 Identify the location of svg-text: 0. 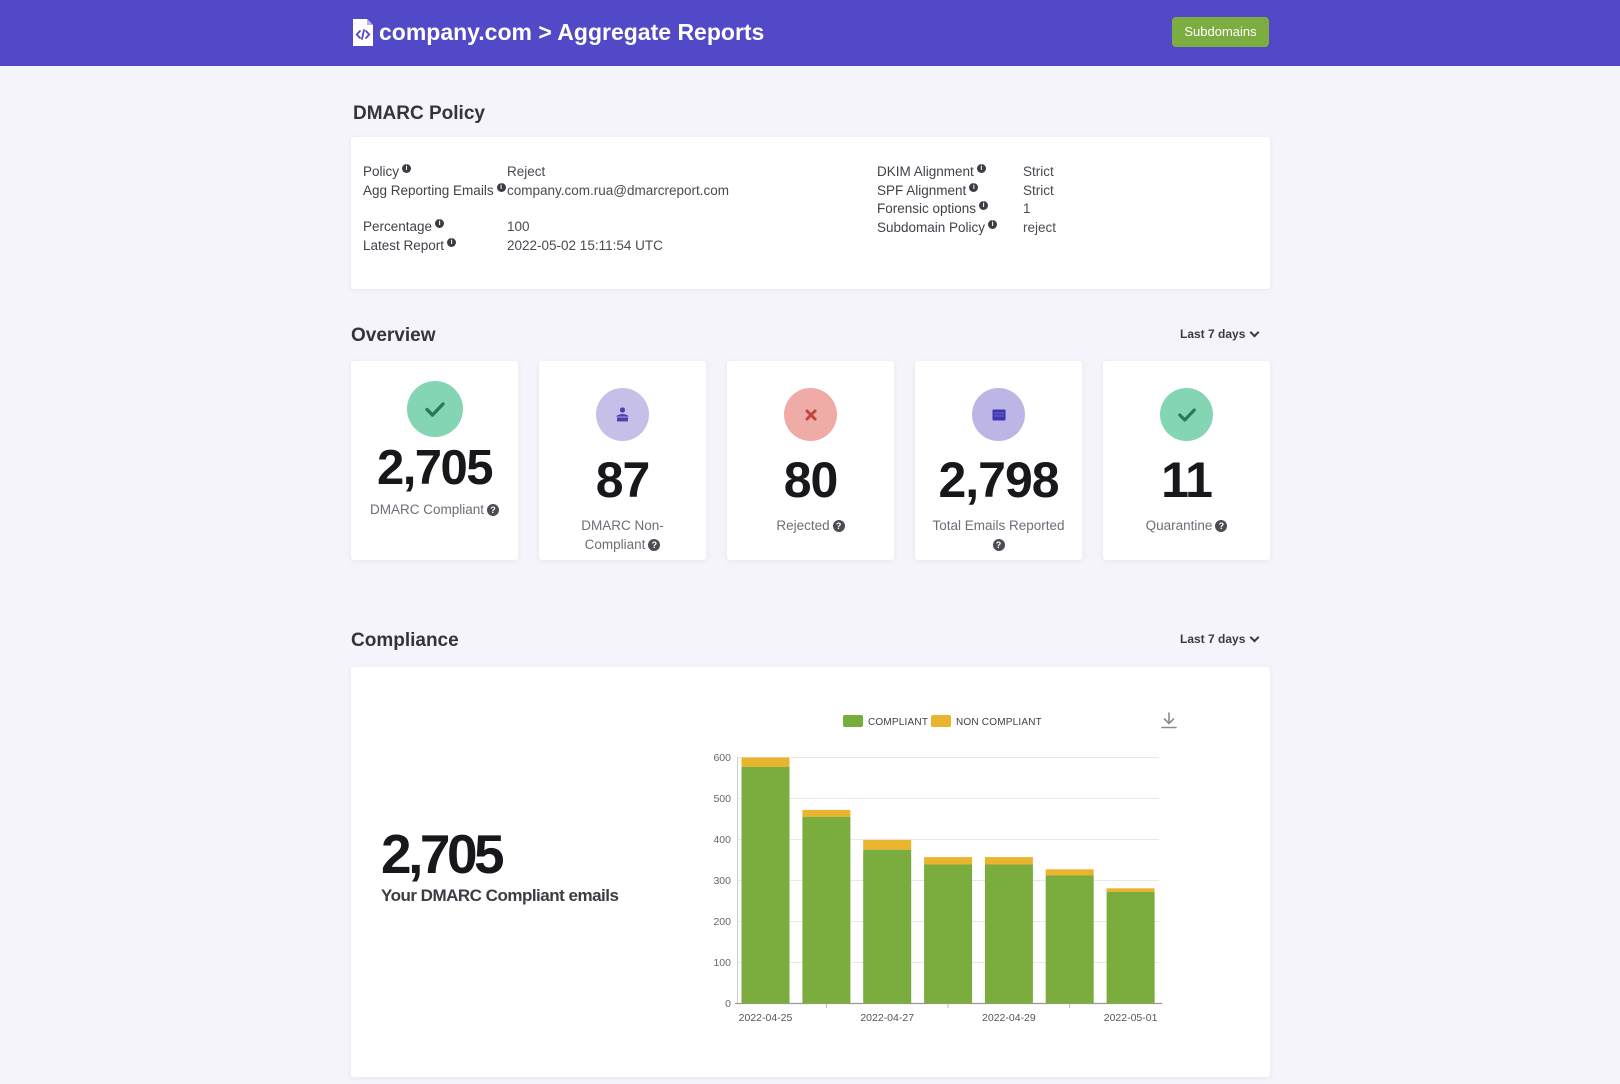
(728, 1004).